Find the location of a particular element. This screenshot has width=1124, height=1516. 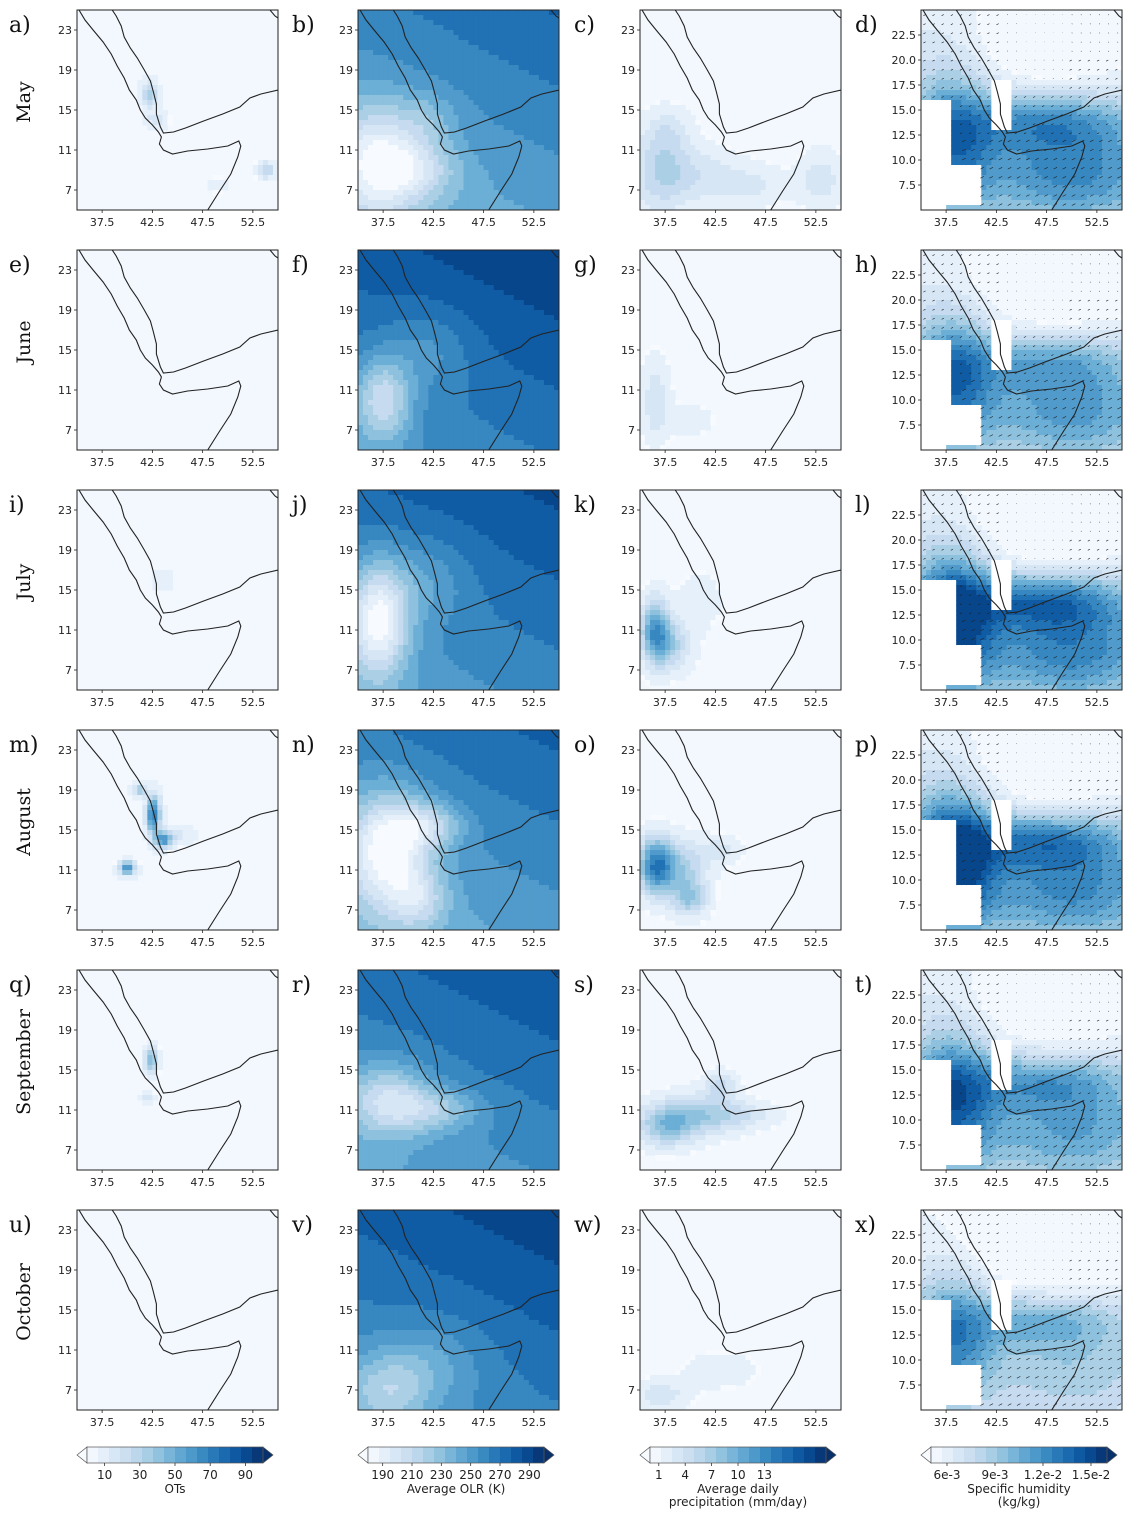

y-tick-label: 7 is located at coordinates (349, 190).